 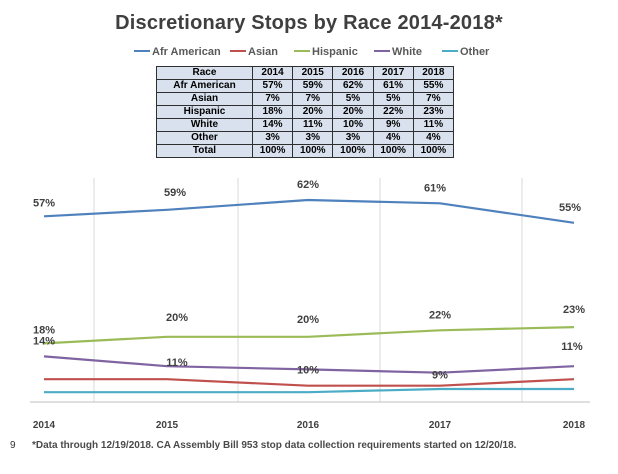 I want to click on legend-label-asian: Asian, so click(x=263, y=52).